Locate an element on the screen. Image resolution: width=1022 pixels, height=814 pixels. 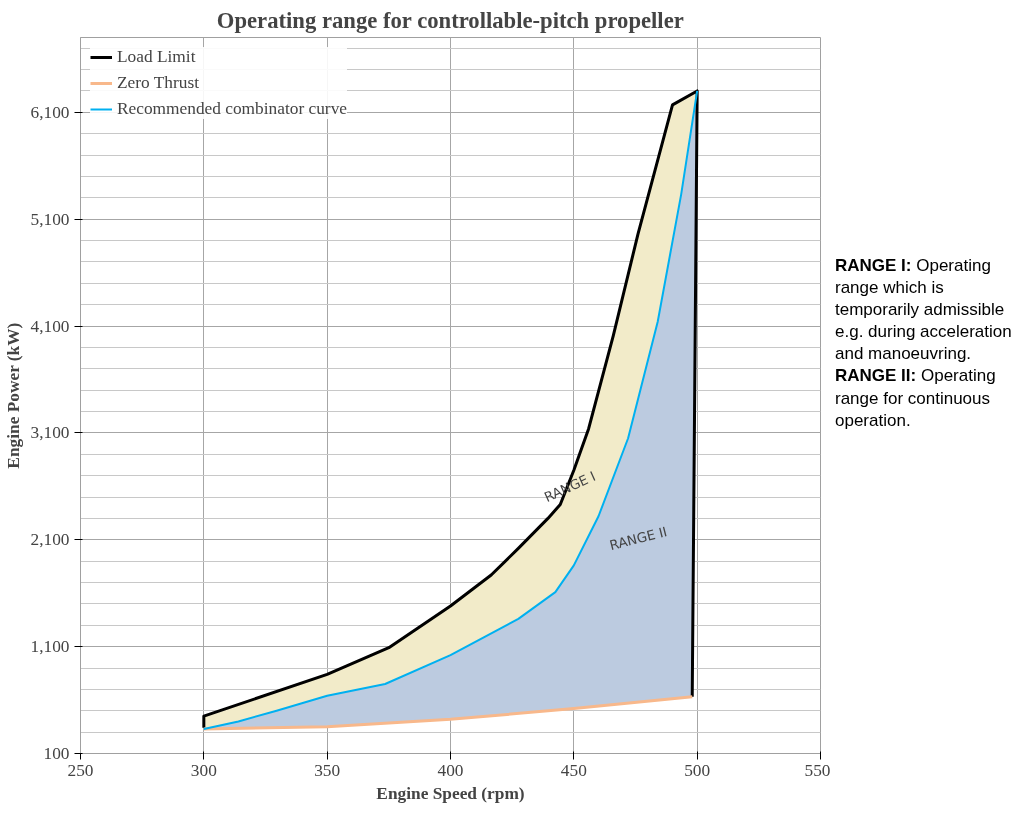
text: RANGE II: Operating range for continuous operation. is located at coordinates (915, 398).